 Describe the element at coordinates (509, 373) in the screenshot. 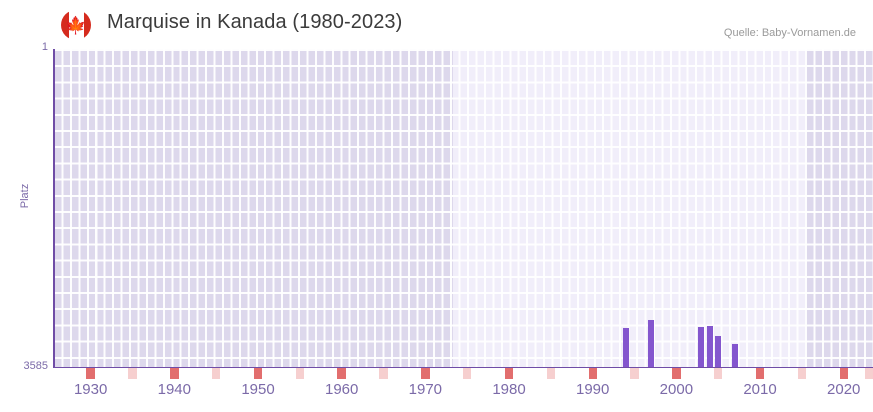

I see `x-tick-mark-1980` at that location.